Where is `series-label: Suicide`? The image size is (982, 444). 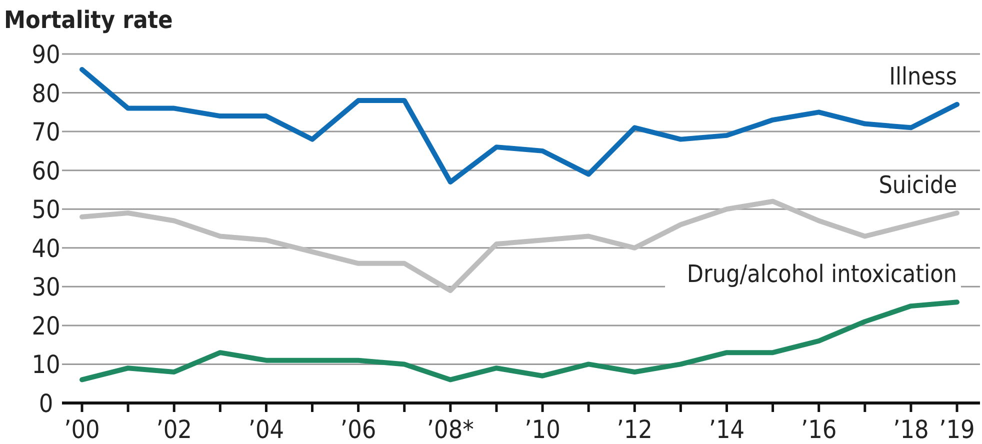
series-label: Suicide is located at coordinates (917, 184).